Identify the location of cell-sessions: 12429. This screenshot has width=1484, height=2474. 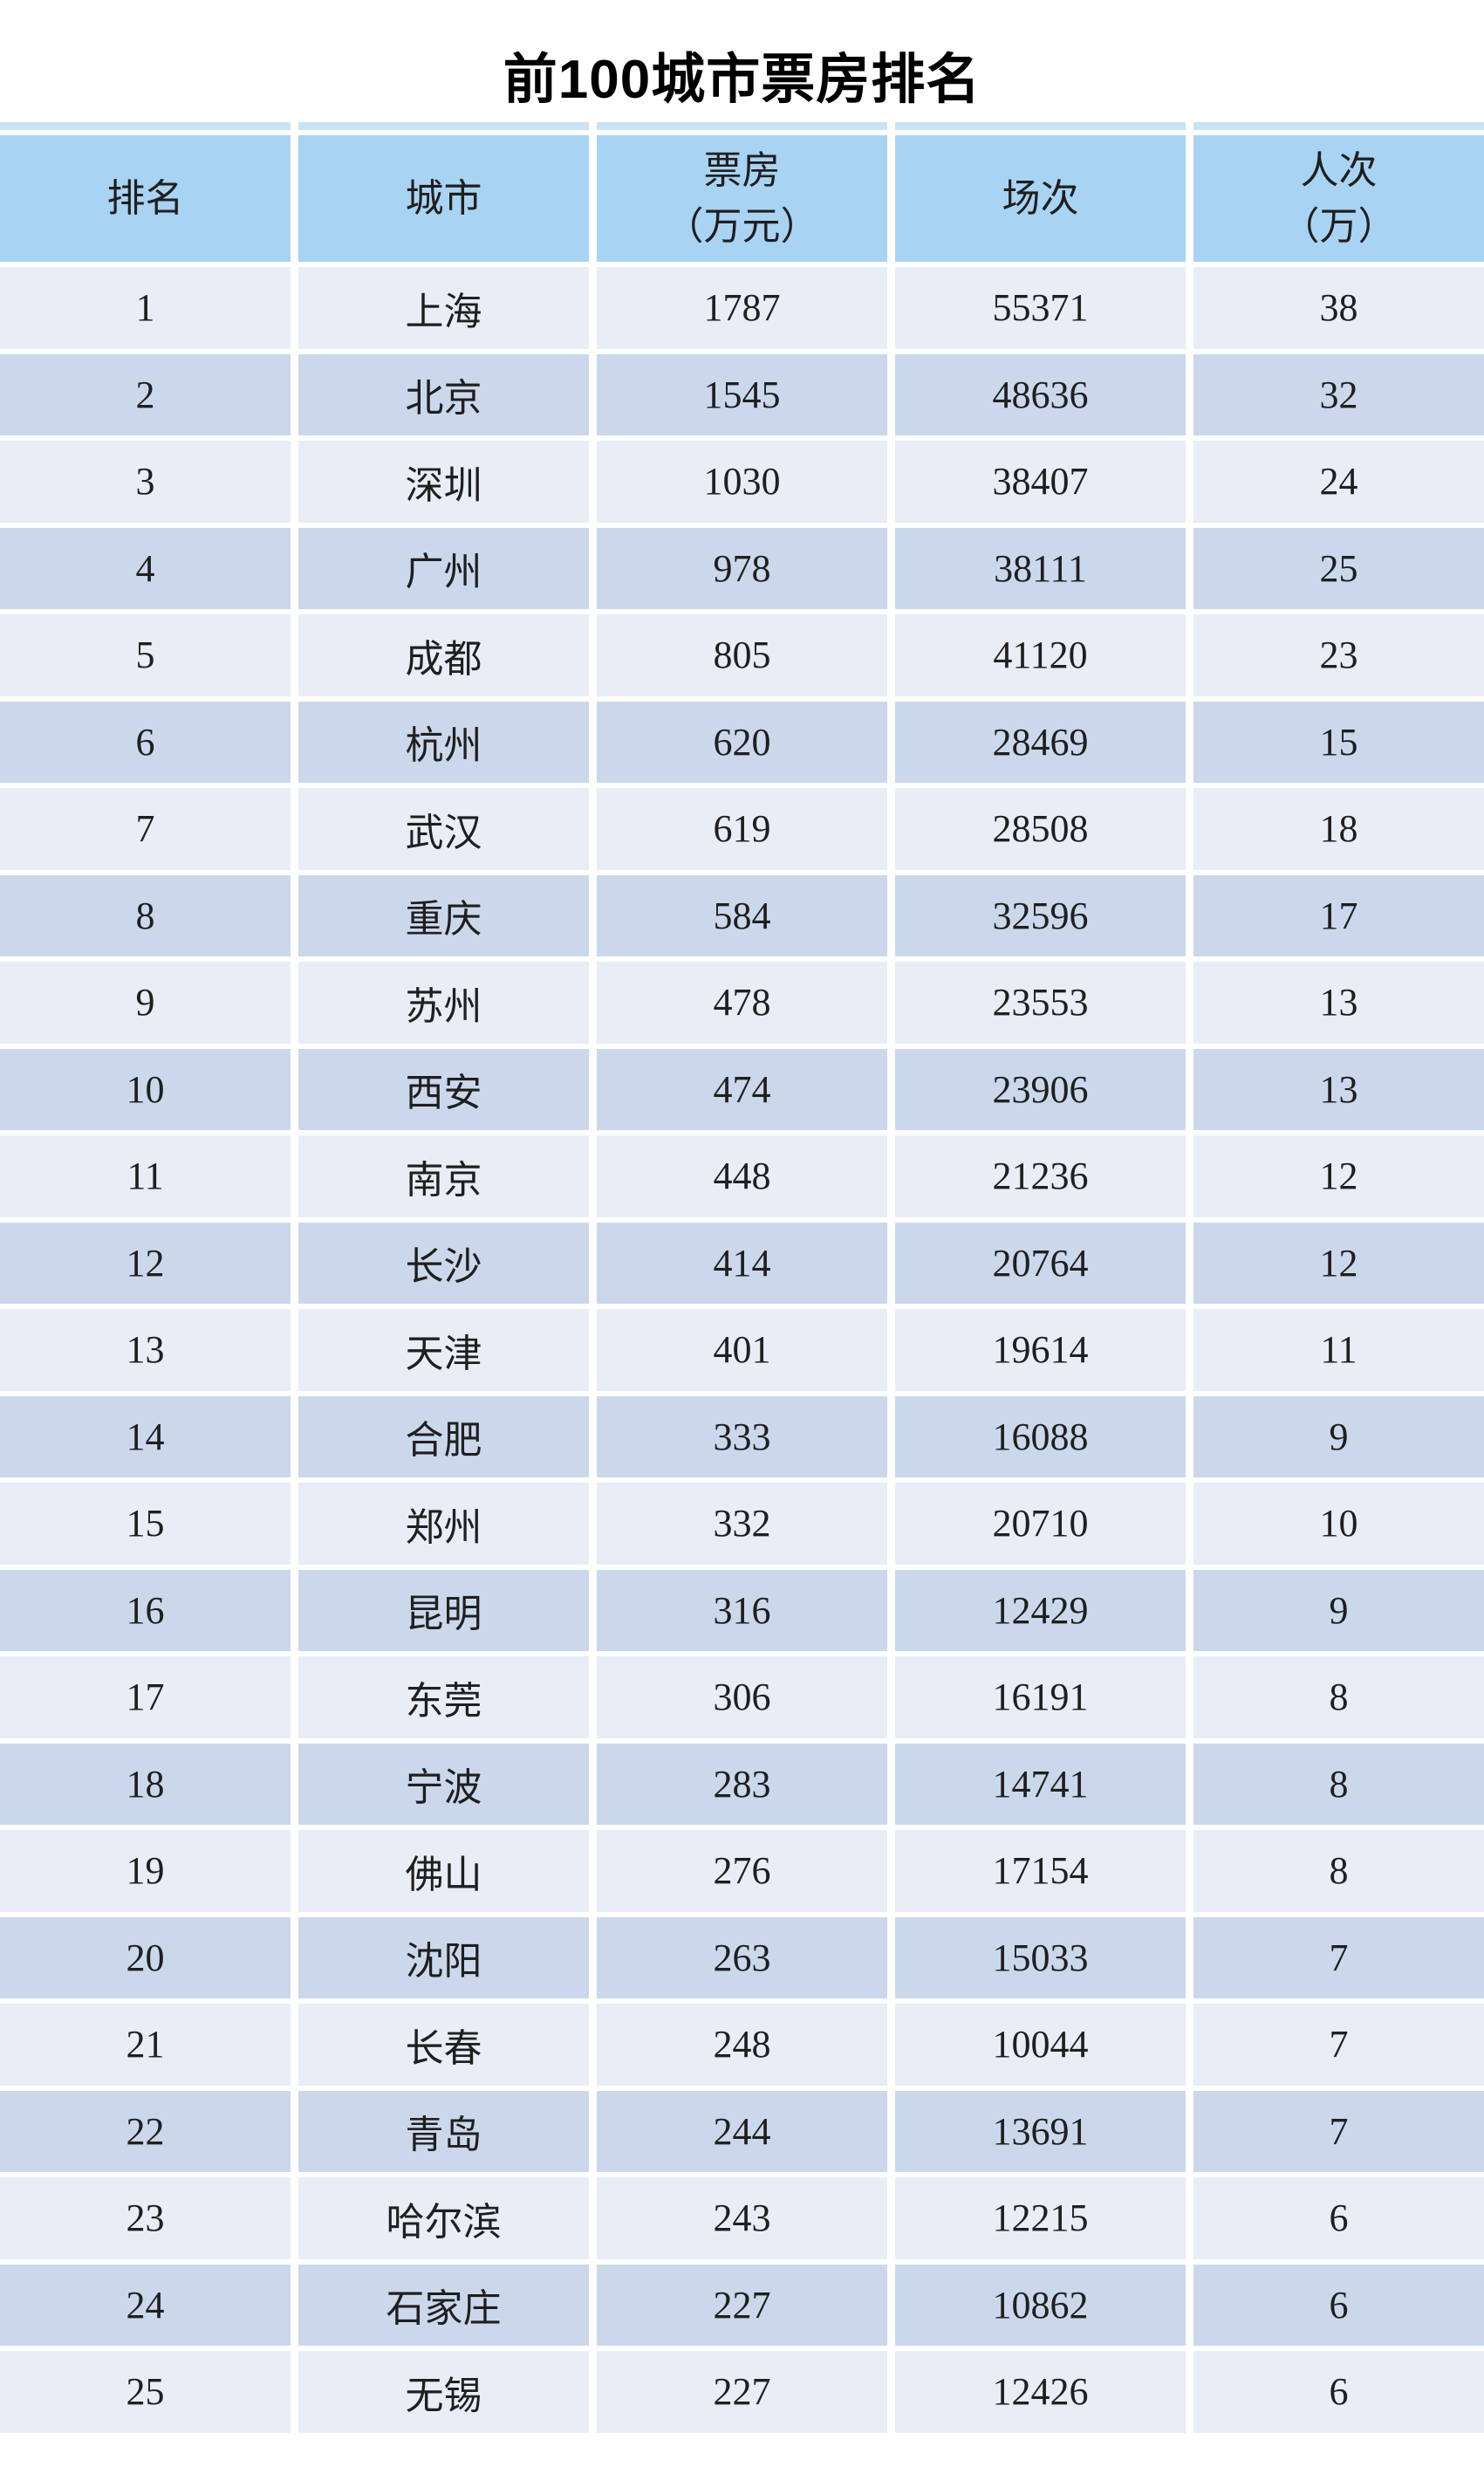
(1040, 1610).